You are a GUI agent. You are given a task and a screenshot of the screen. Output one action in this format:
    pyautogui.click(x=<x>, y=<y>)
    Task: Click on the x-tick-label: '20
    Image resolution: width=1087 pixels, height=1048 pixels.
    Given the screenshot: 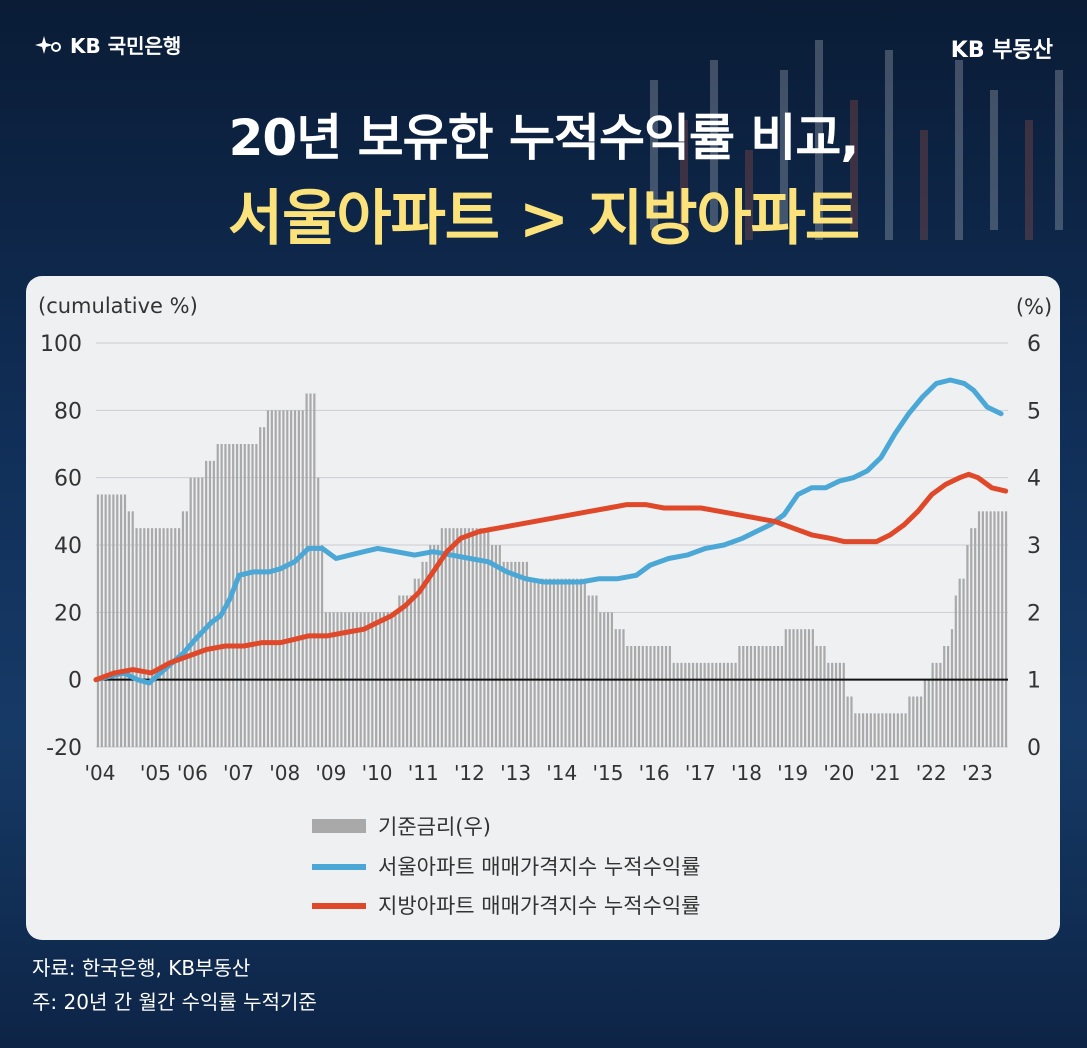 What is the action you would take?
    pyautogui.click(x=838, y=773)
    